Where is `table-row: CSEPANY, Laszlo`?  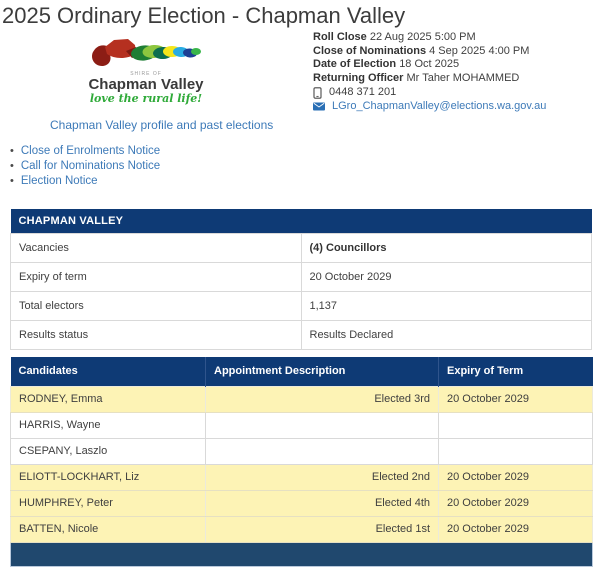
table-row: CSEPANY, Laszlo is located at coordinates (301, 451).